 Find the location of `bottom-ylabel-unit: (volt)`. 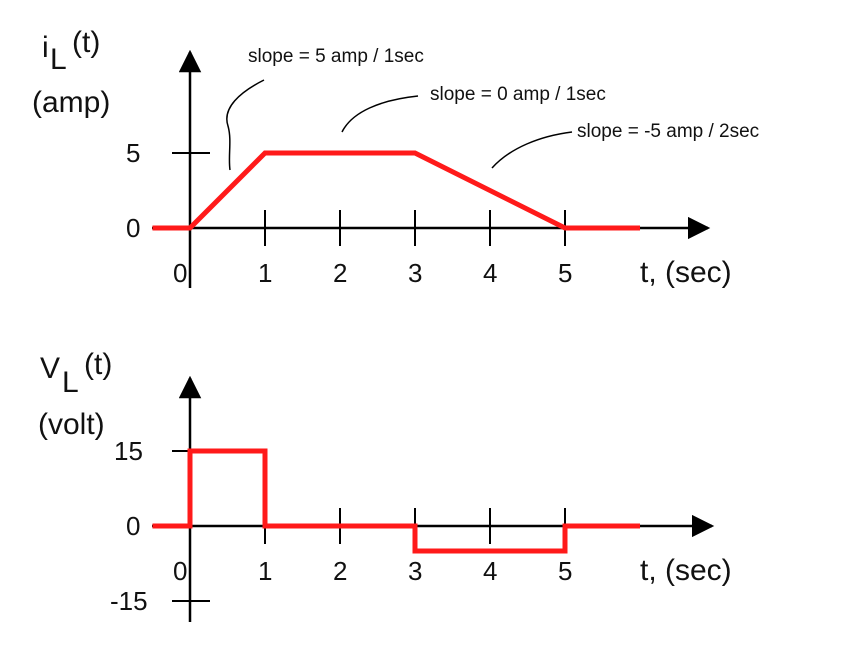

bottom-ylabel-unit: (volt) is located at coordinates (71, 424).